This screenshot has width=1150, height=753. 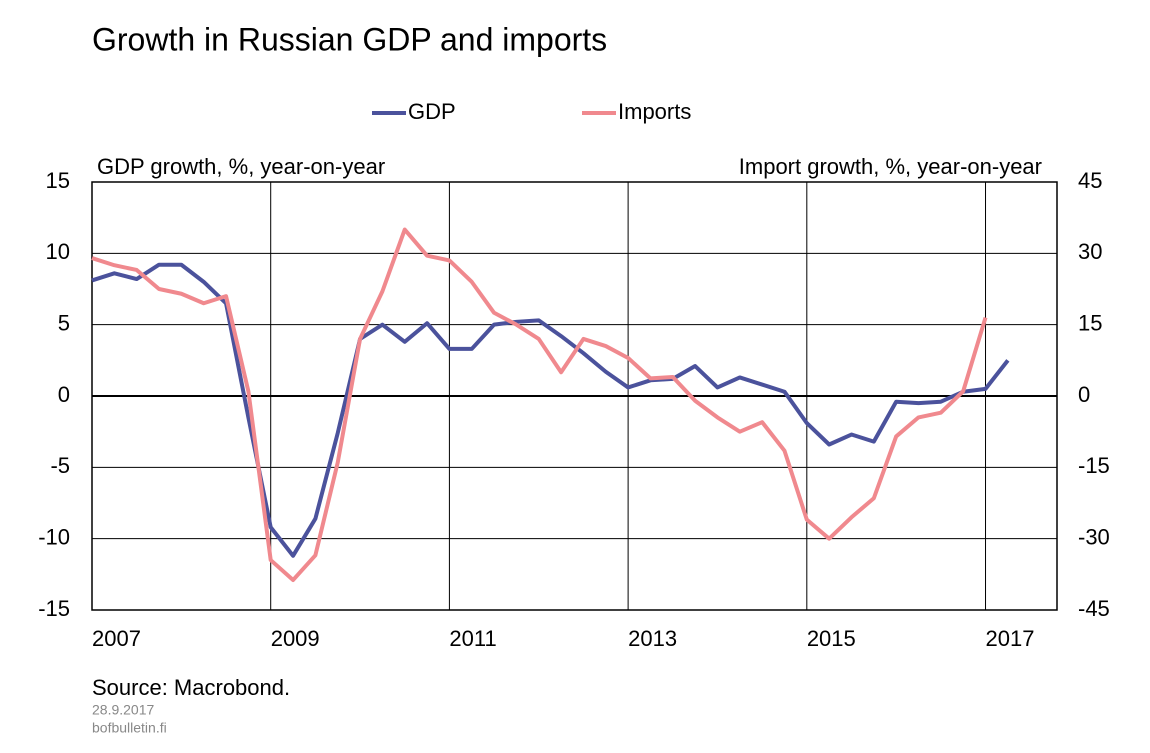 I want to click on y2-tick-label: 45, so click(x=1090, y=180).